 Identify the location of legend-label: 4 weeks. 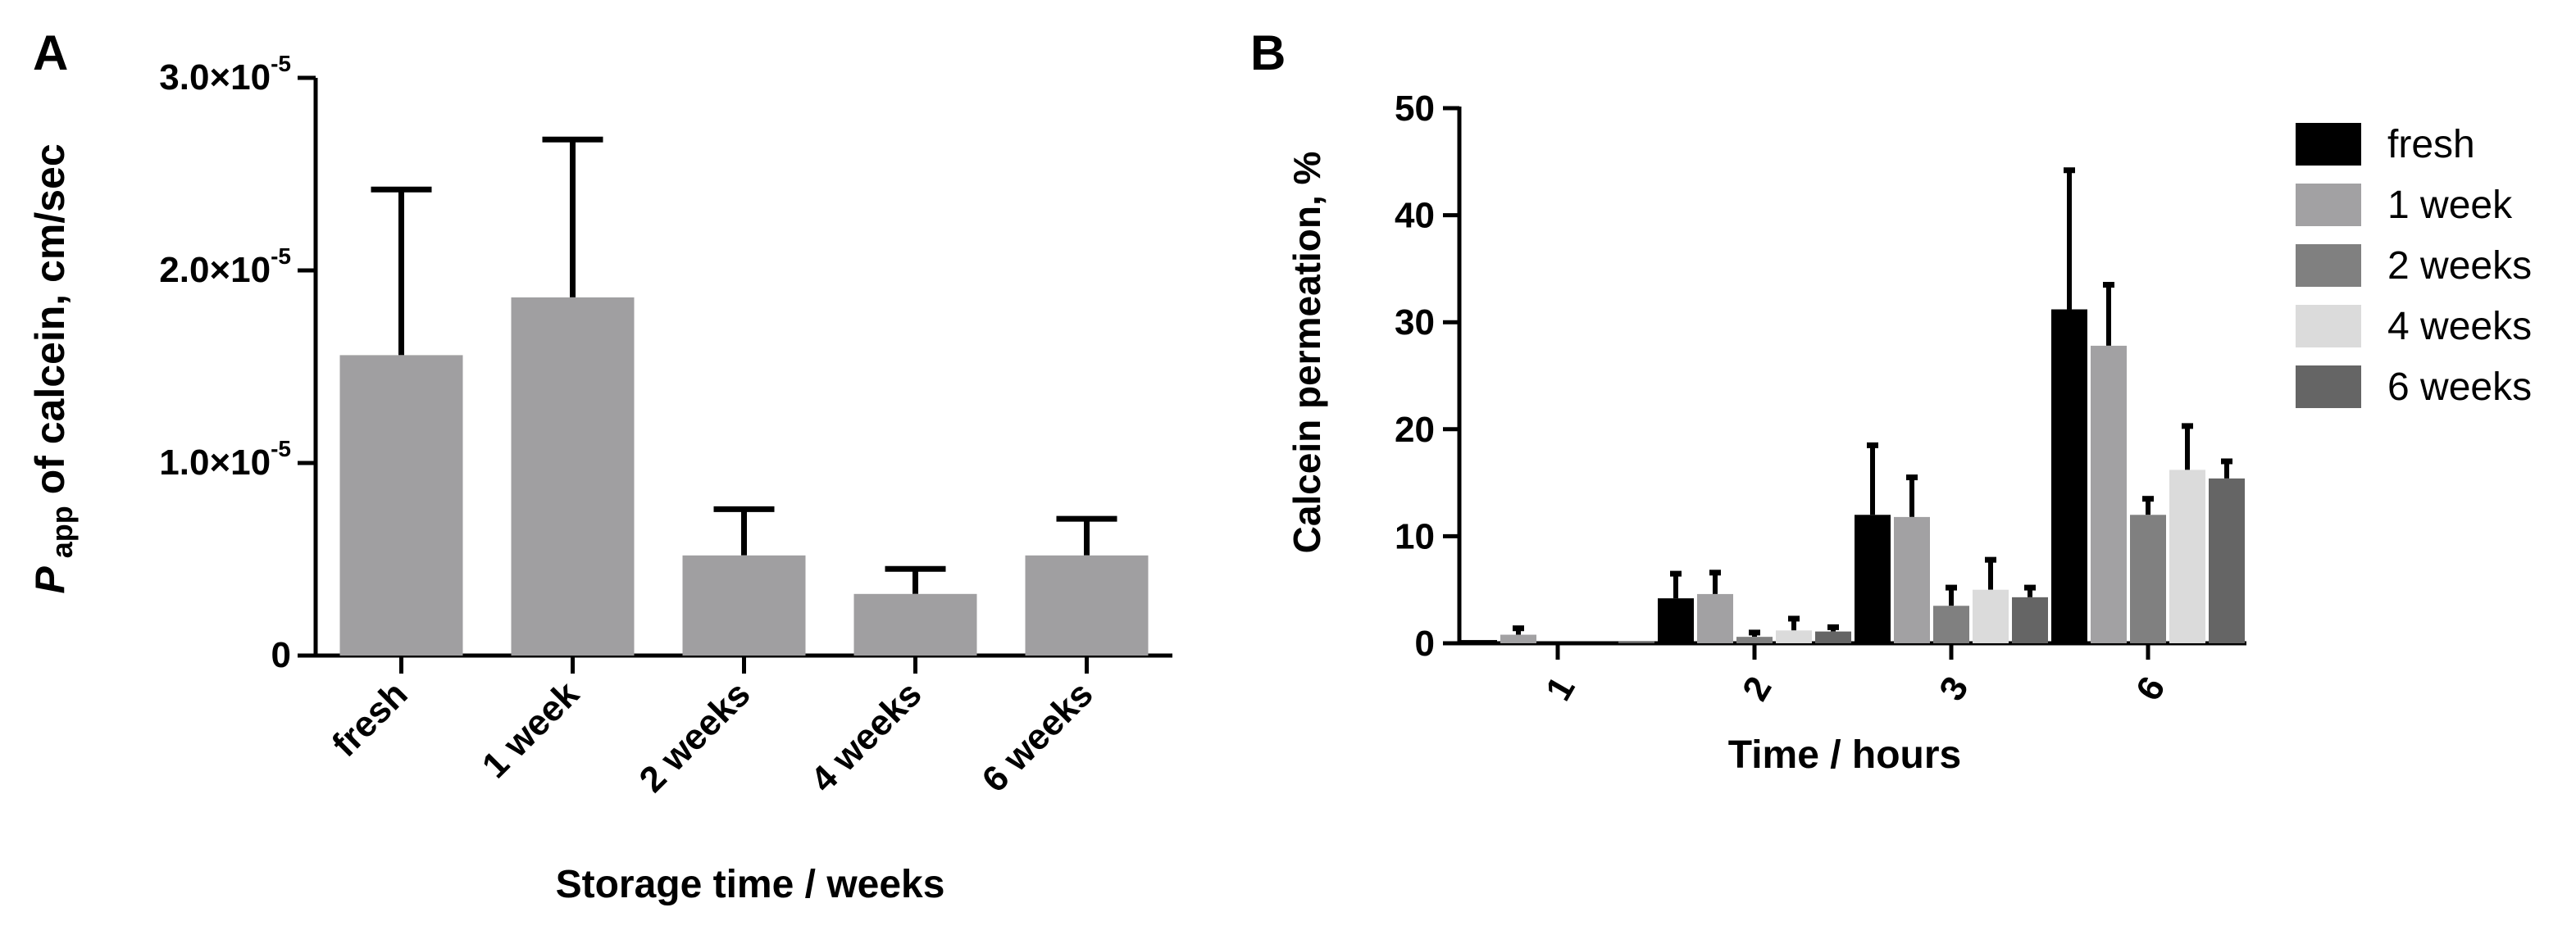
(2459, 326).